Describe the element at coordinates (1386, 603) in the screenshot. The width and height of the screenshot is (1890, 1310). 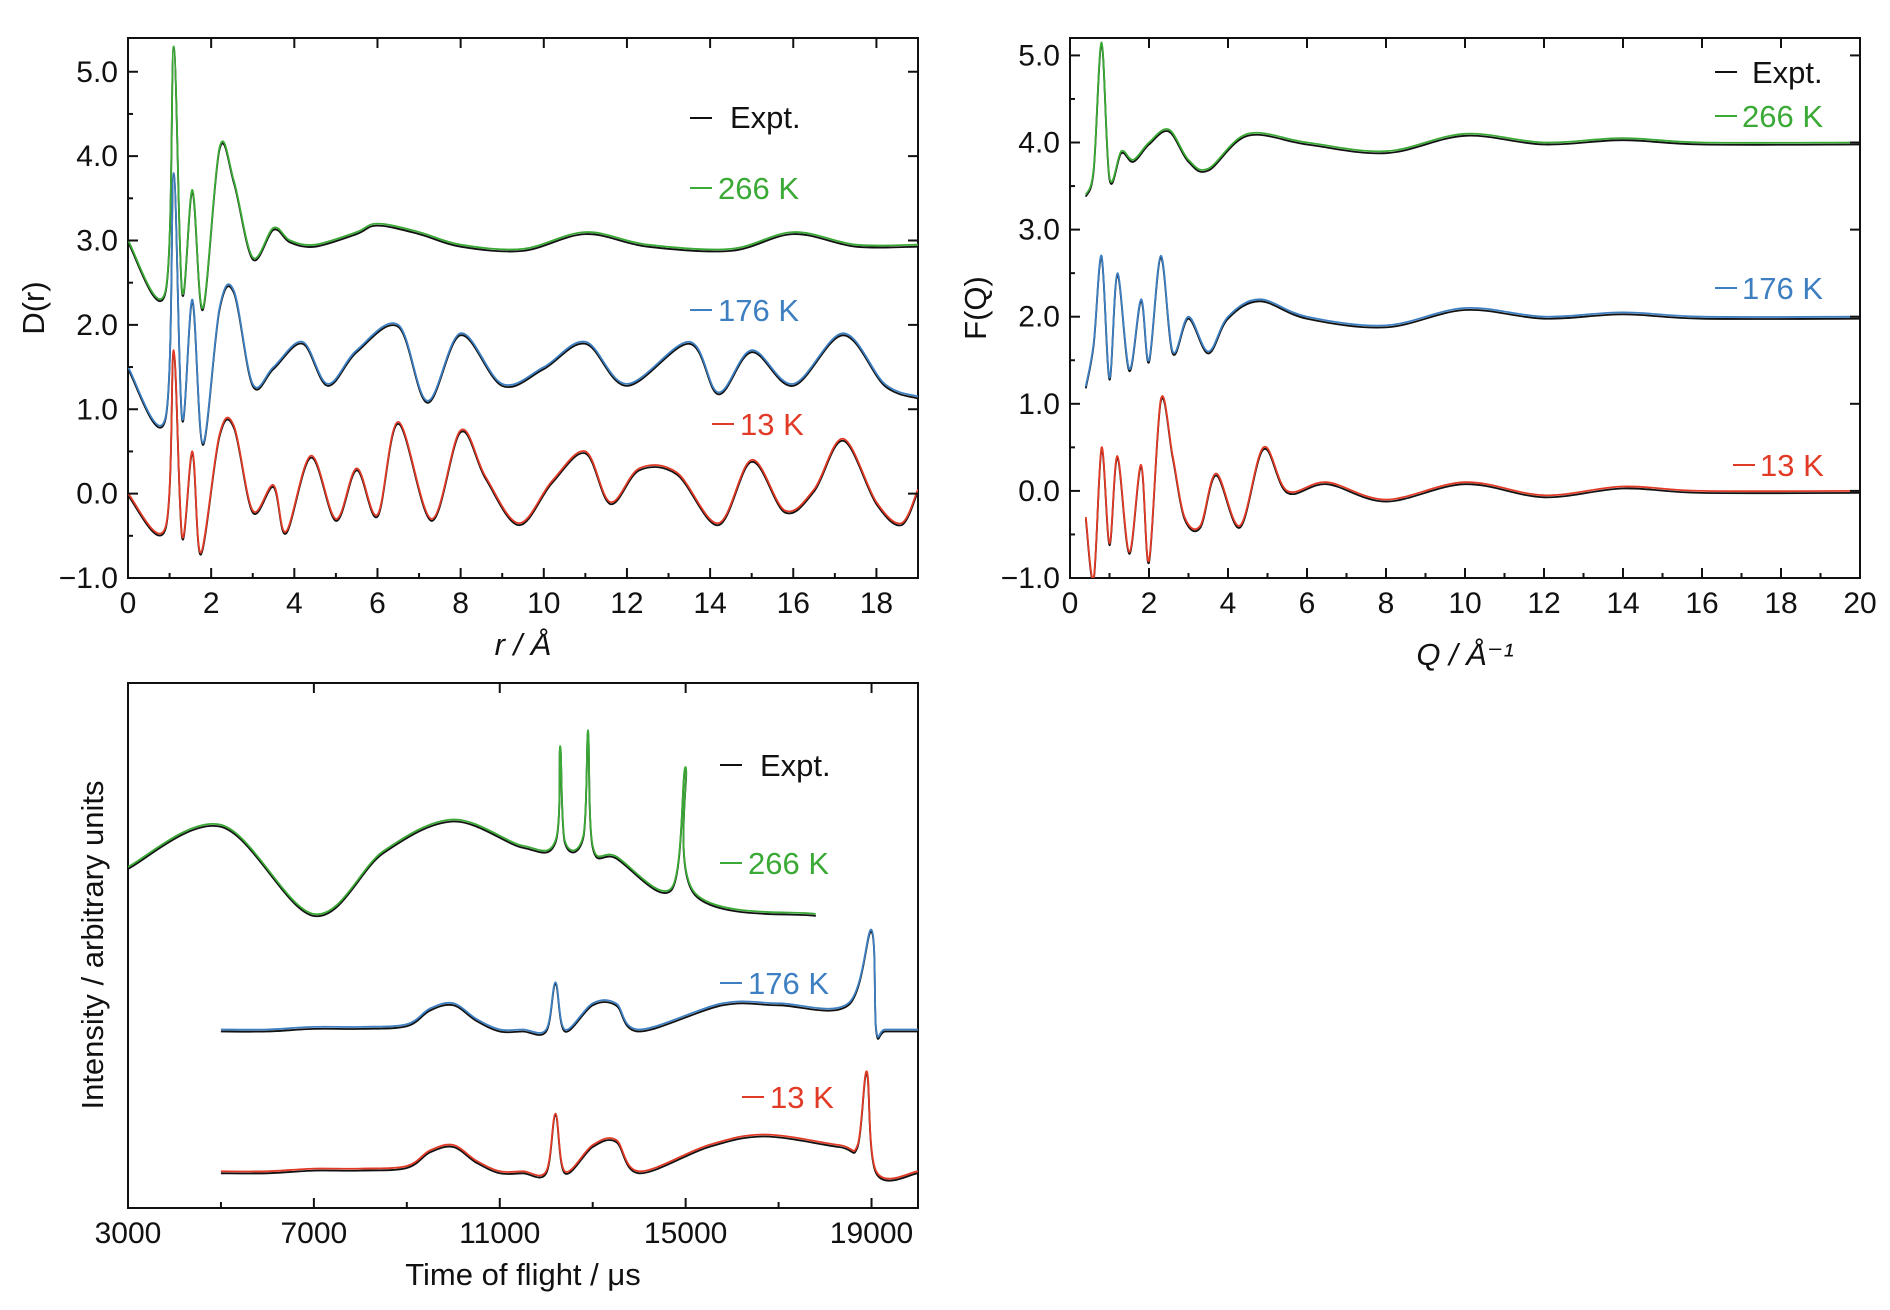
I see `fq-x-tick-label: 8` at that location.